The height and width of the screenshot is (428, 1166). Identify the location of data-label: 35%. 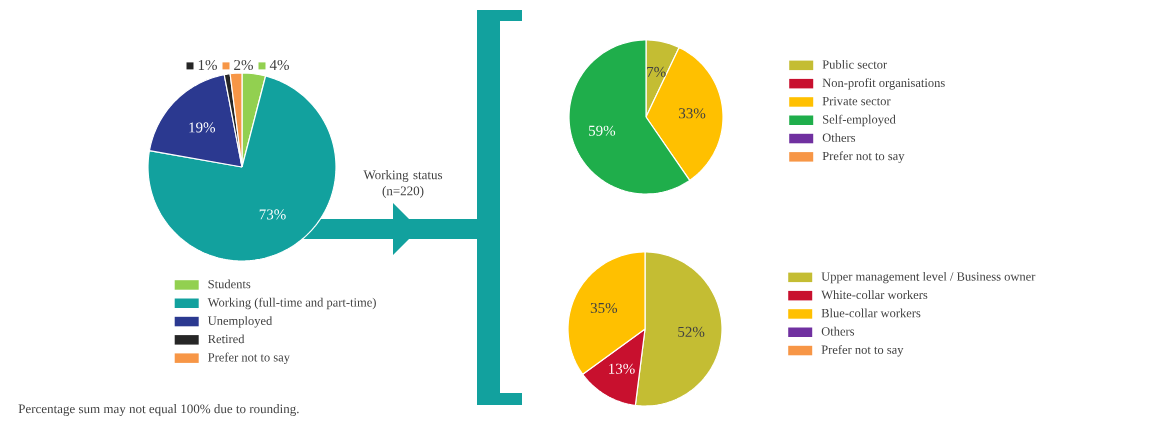
(604, 308).